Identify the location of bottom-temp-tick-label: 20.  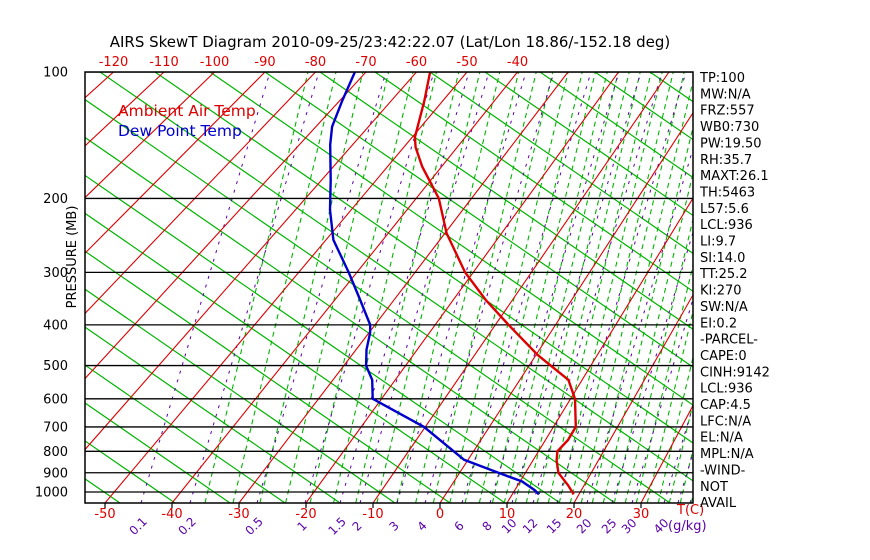
(574, 514).